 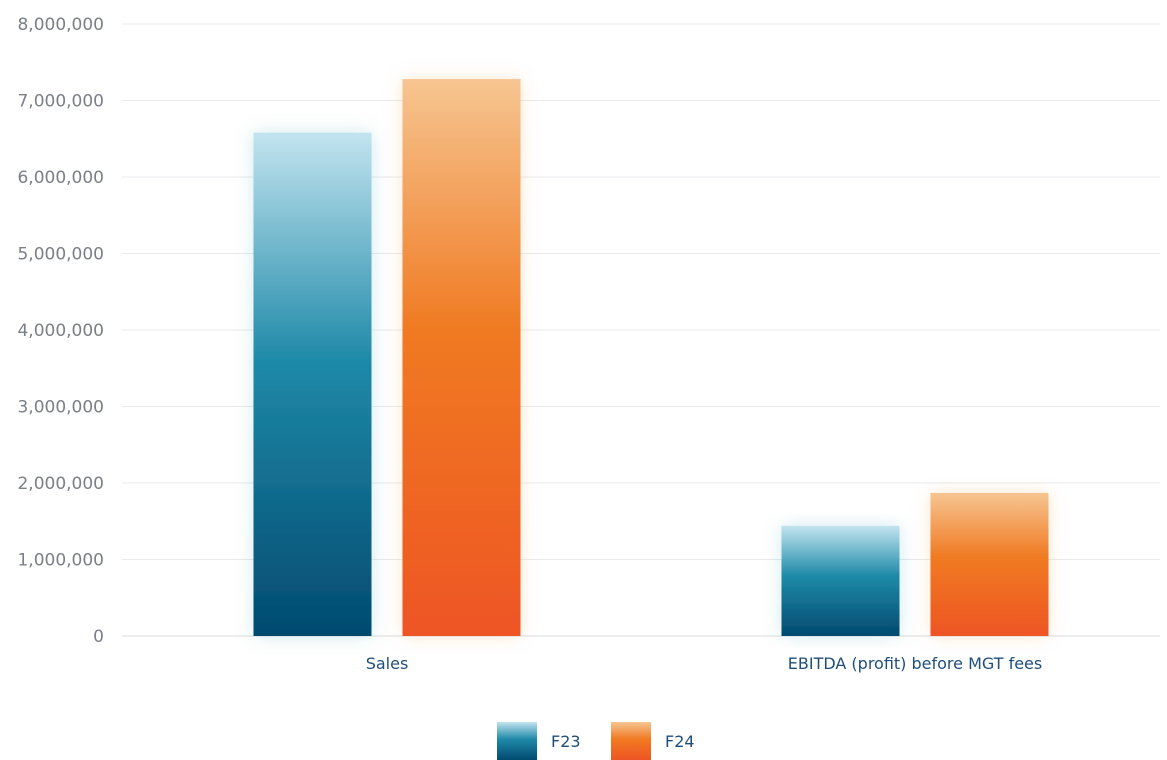 I want to click on bar-f23-ebitda, so click(x=840, y=580).